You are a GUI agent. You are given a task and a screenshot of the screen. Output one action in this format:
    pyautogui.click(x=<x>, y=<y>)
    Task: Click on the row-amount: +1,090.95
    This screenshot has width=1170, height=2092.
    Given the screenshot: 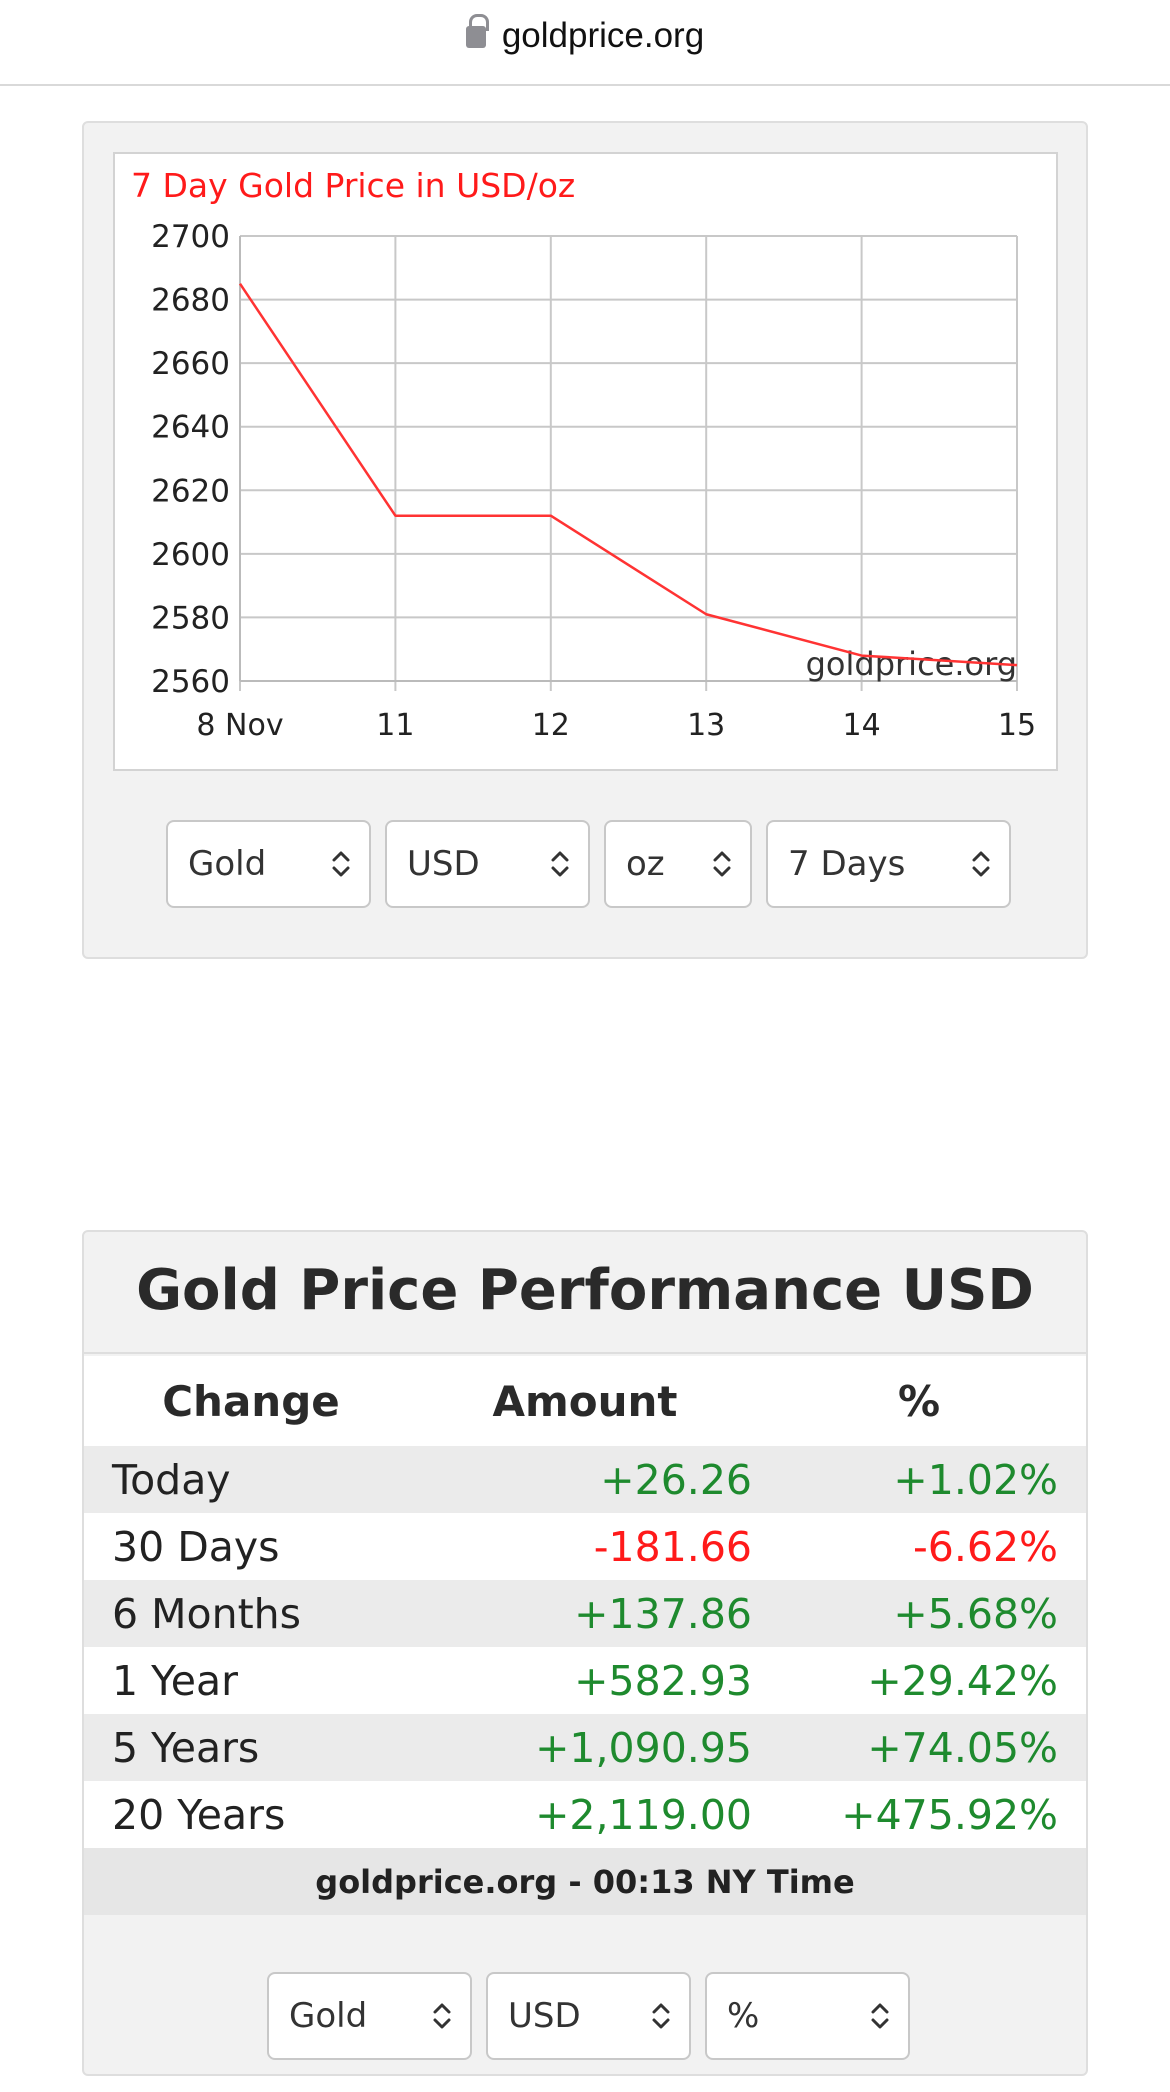 What is the action you would take?
    pyautogui.click(x=585, y=1747)
    